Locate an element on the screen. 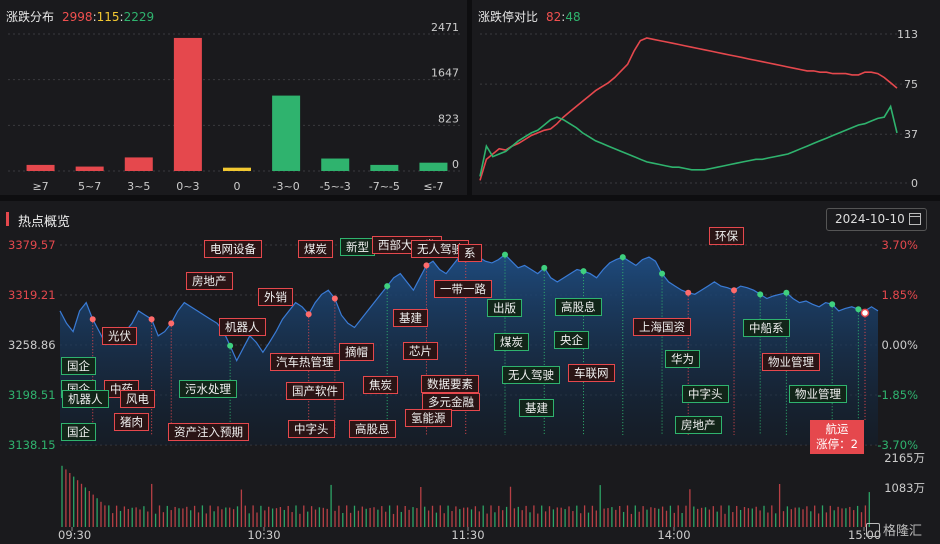 The image size is (940, 544). hotspot-tag: 环保 is located at coordinates (726, 236).